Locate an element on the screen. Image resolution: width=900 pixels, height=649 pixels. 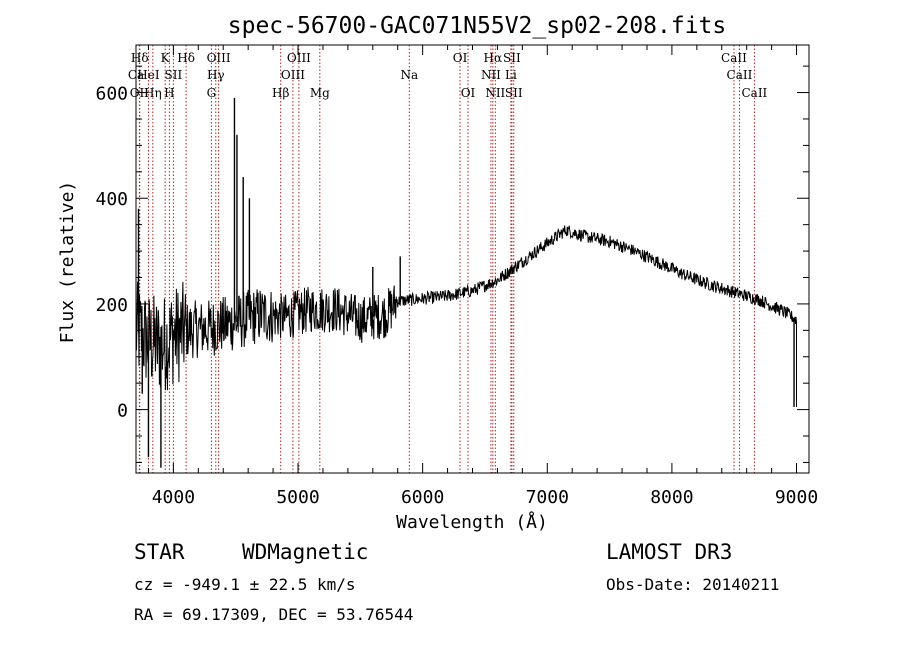
survey-name: LAMOST DR3 is located at coordinates (669, 552).